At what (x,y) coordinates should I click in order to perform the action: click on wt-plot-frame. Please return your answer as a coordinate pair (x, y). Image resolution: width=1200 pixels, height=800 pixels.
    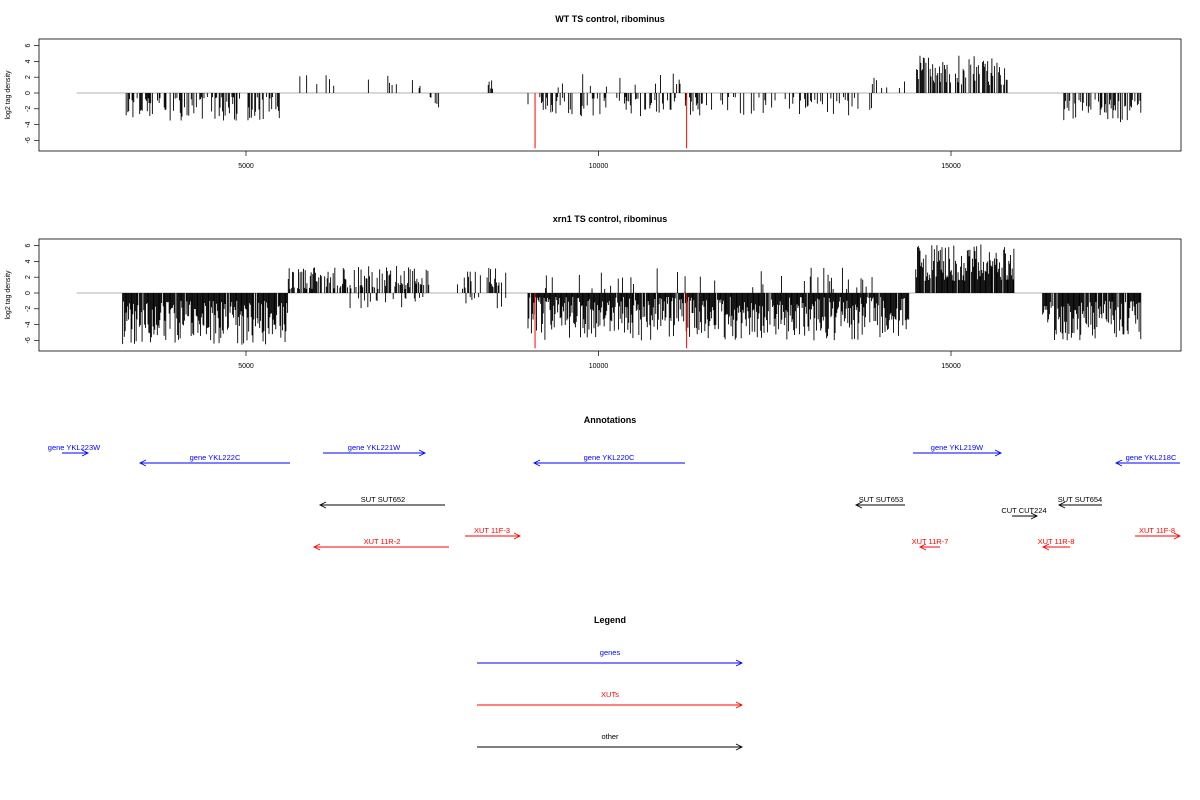
    Looking at the image, I should click on (610, 95).